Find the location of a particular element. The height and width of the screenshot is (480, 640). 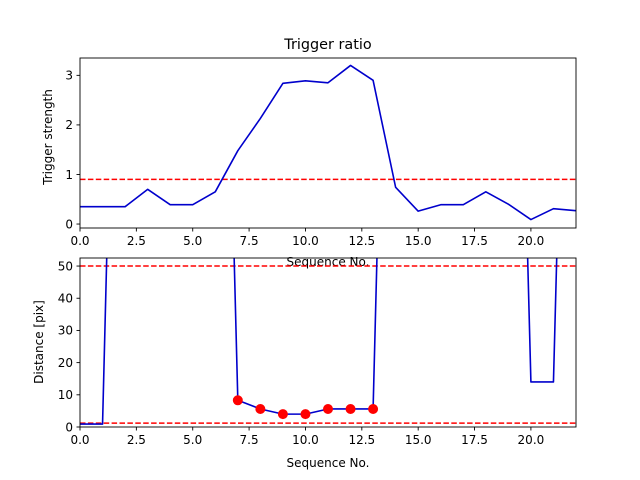

y-tick-label: 3 is located at coordinates (69, 76).